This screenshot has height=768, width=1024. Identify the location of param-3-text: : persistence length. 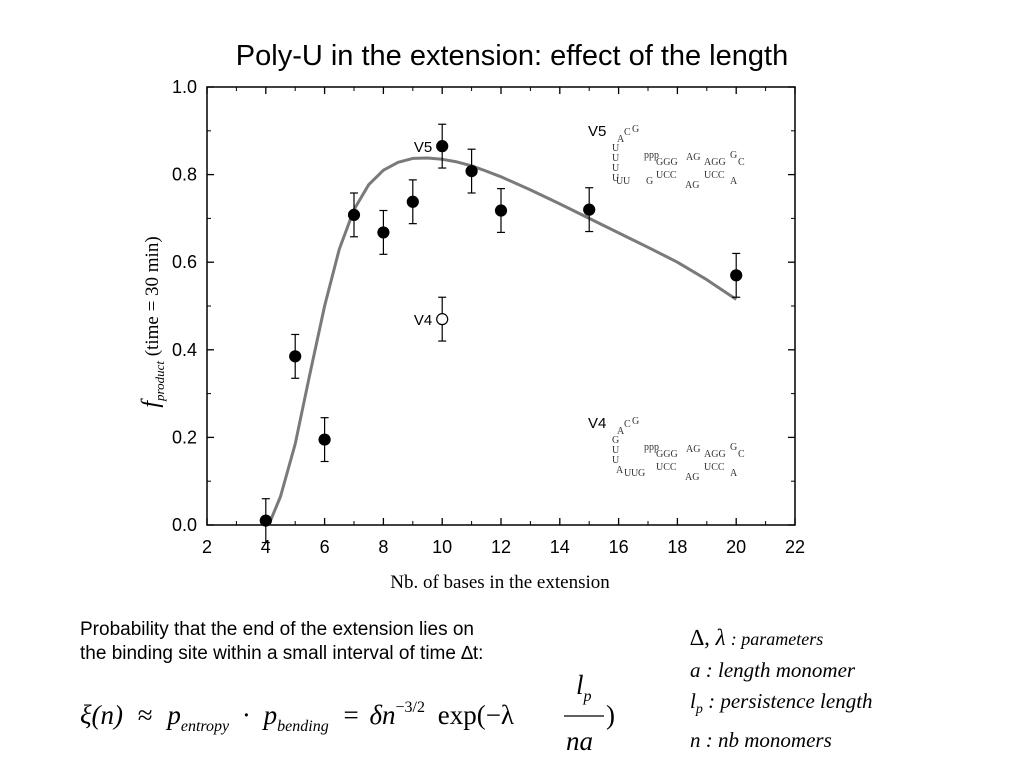
(790, 701).